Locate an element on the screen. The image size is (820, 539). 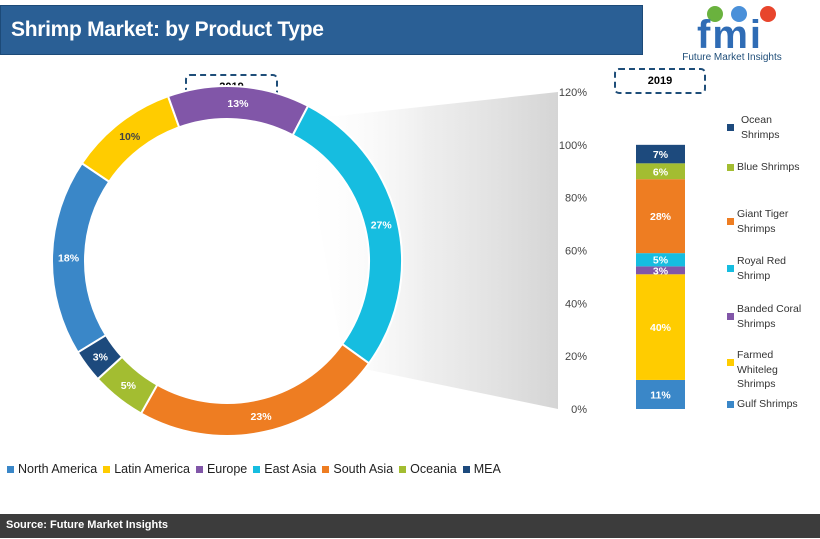
logo-letters: fmi is located at coordinates (730, 35).